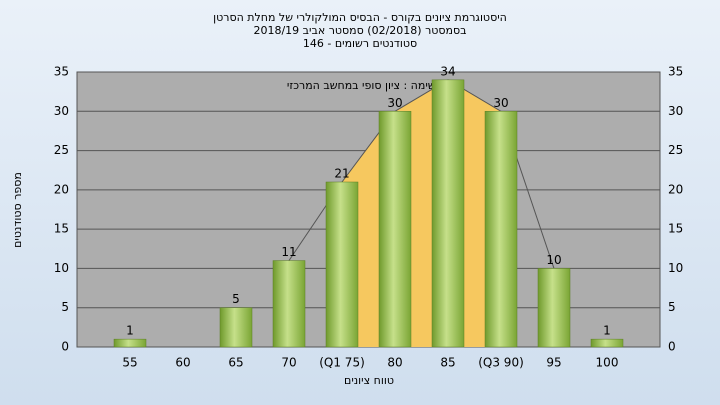  I want to click on y-tick-label: 0, so click(65, 347).